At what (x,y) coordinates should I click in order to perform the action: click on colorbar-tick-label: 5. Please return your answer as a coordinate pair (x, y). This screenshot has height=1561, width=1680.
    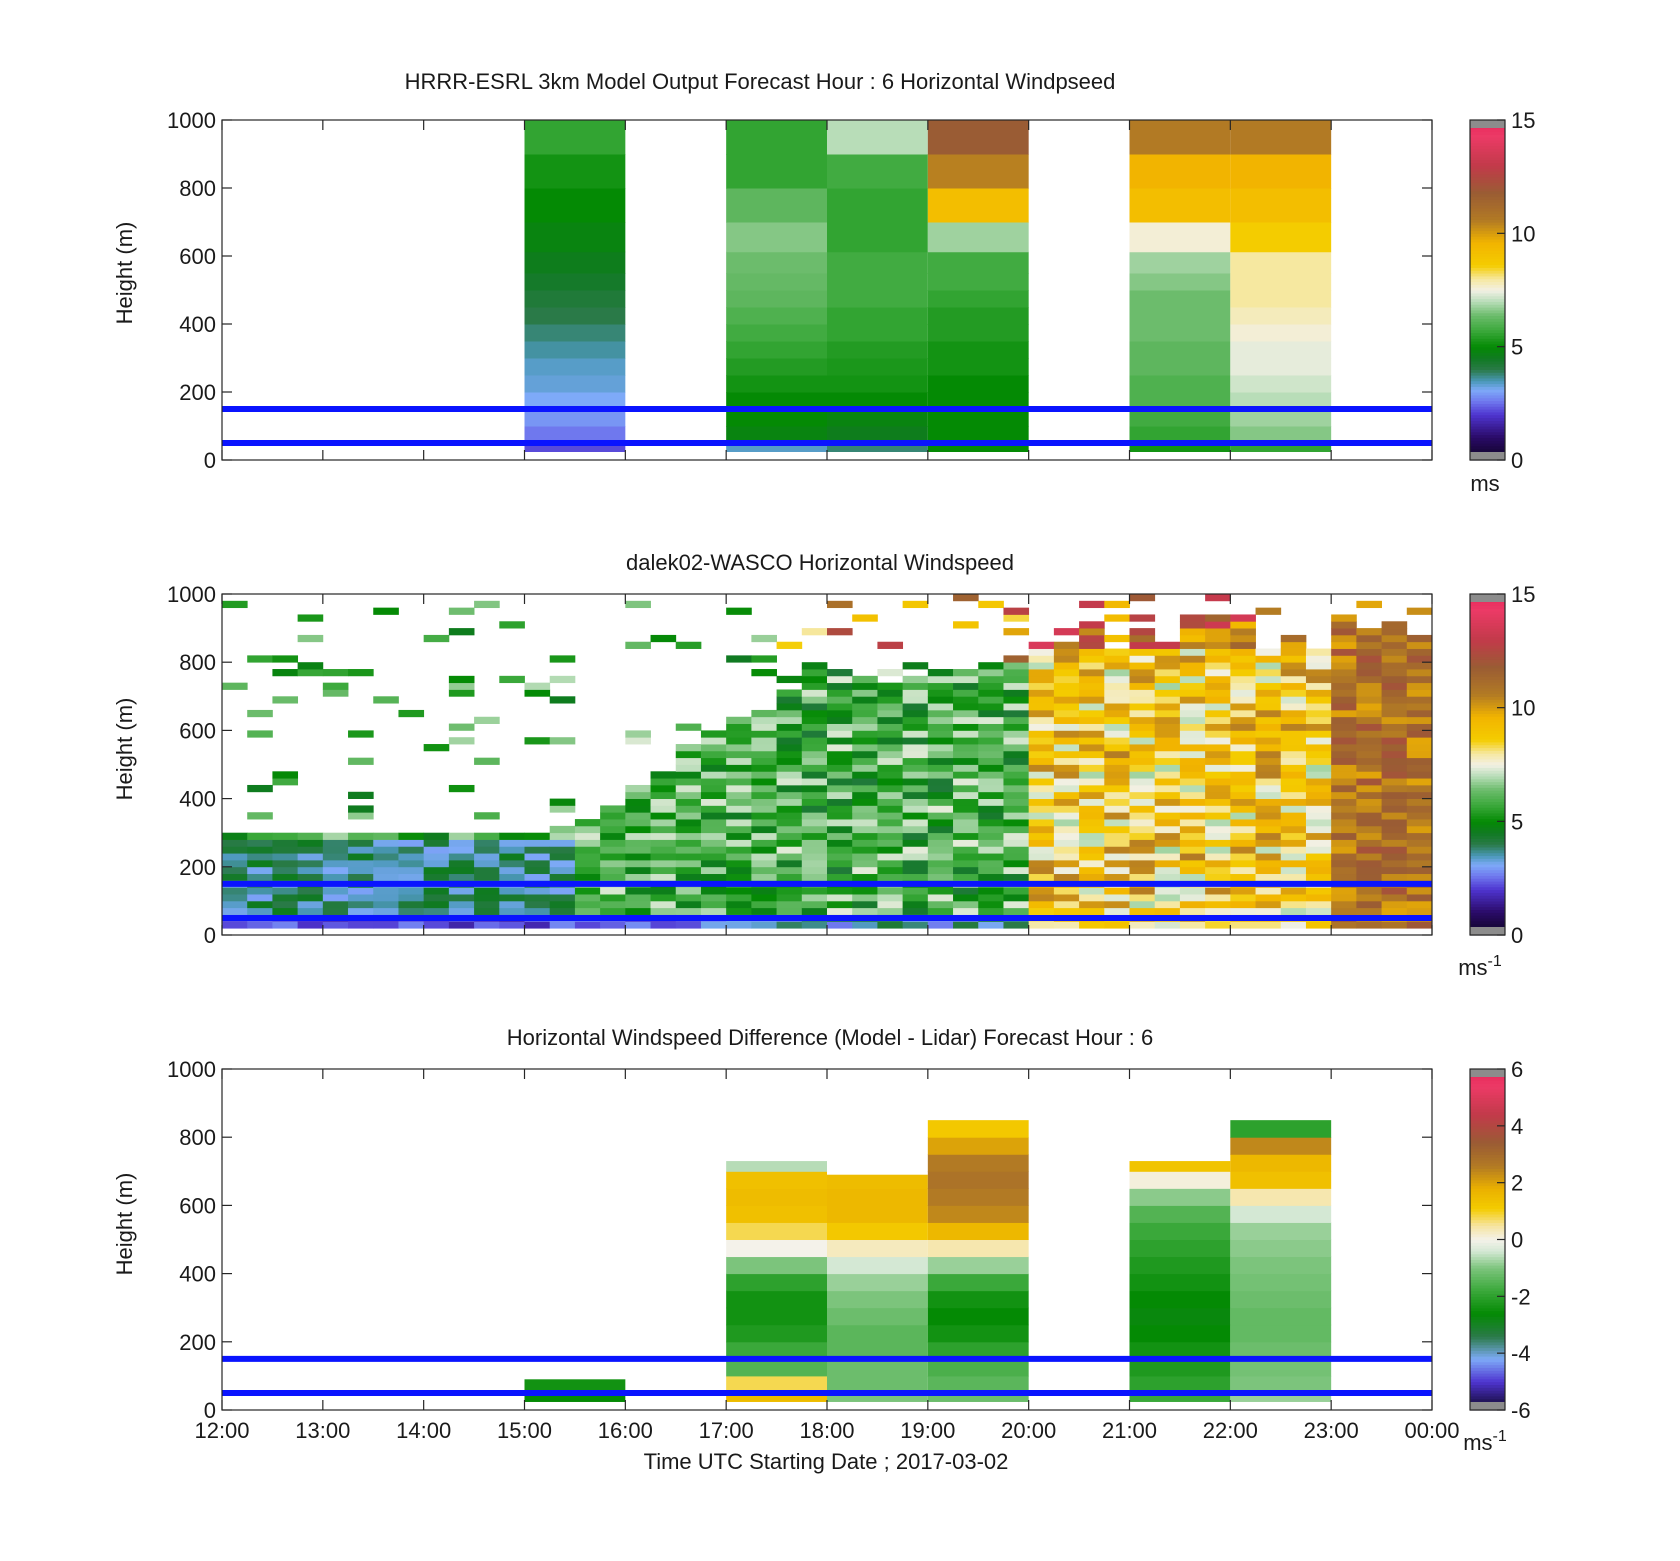
    Looking at the image, I should click on (1517, 347).